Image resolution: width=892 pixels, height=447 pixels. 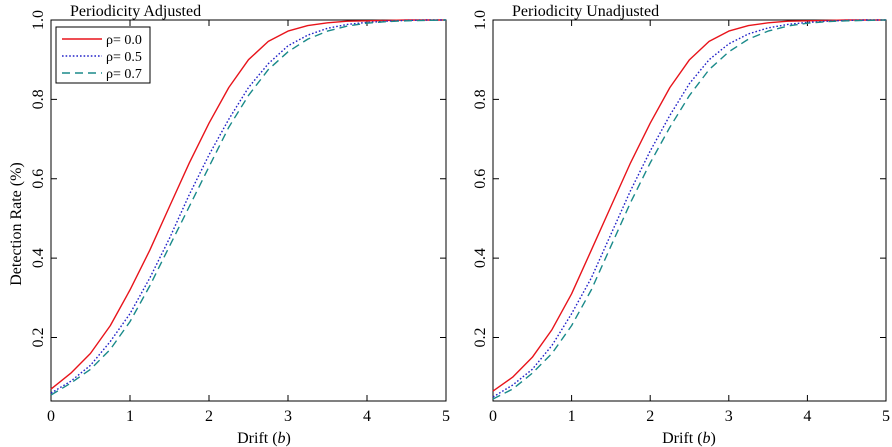 What do you see at coordinates (135, 11) in the screenshot?
I see `chart-title: Periodicity Adjusted` at bounding box center [135, 11].